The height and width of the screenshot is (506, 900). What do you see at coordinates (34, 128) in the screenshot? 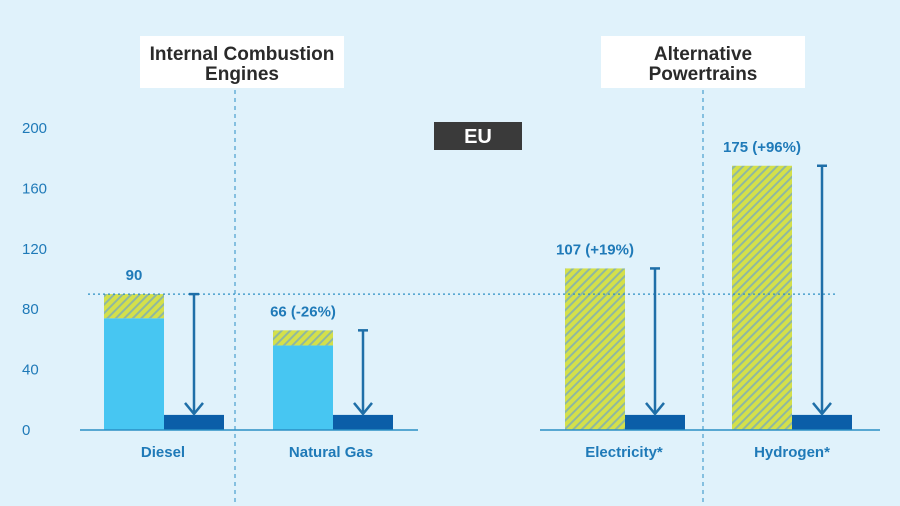
I see `y-tick-label: 200` at bounding box center [34, 128].